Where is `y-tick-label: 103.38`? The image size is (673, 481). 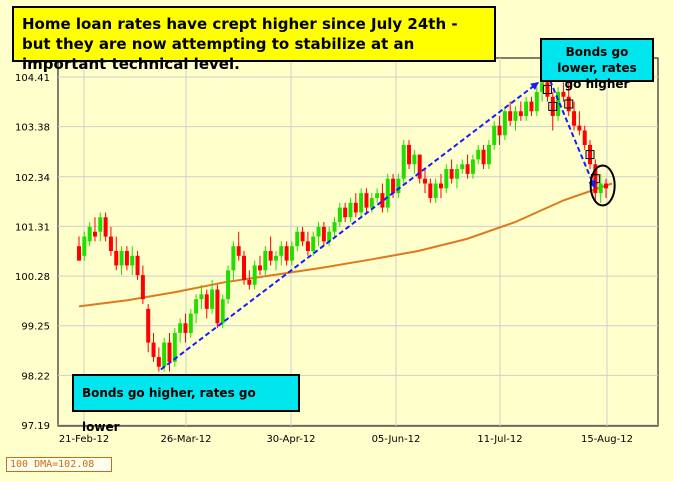
y-tick-label: 103.38 is located at coordinates (32, 128).